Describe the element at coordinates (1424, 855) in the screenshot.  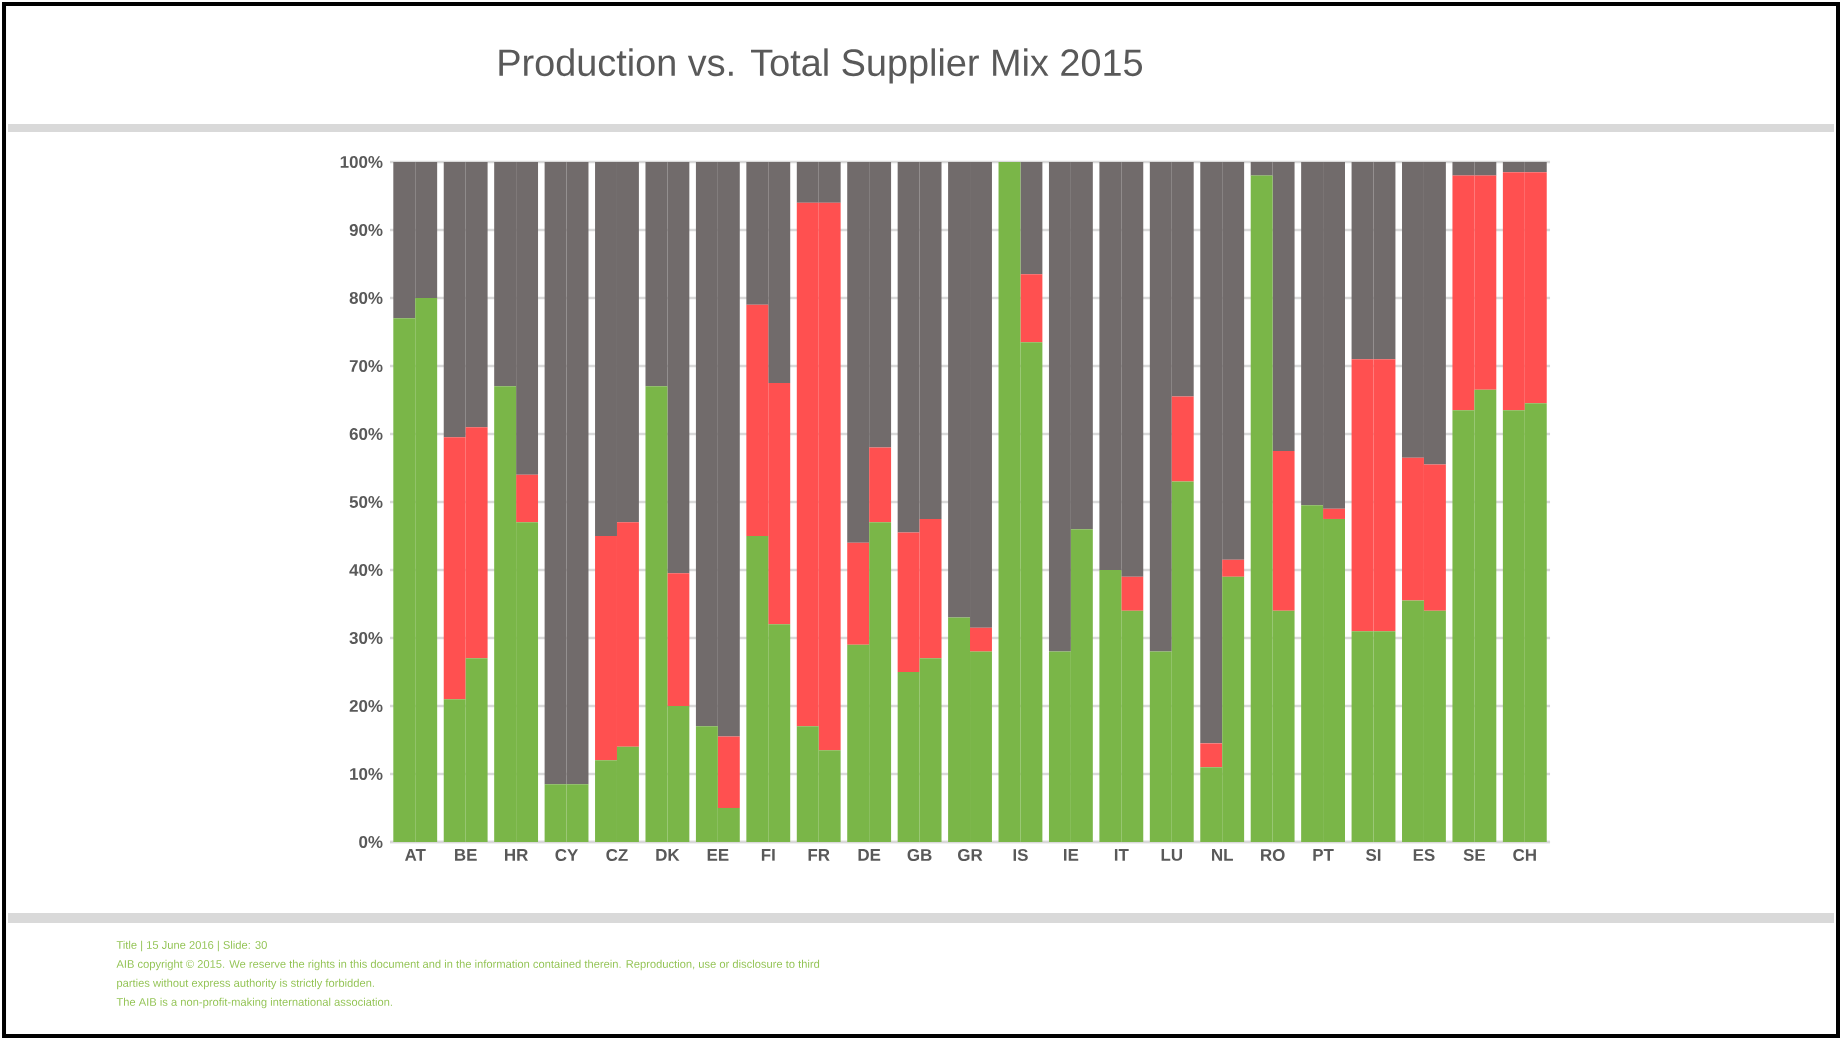
I see `x-tick-label: ES` at that location.